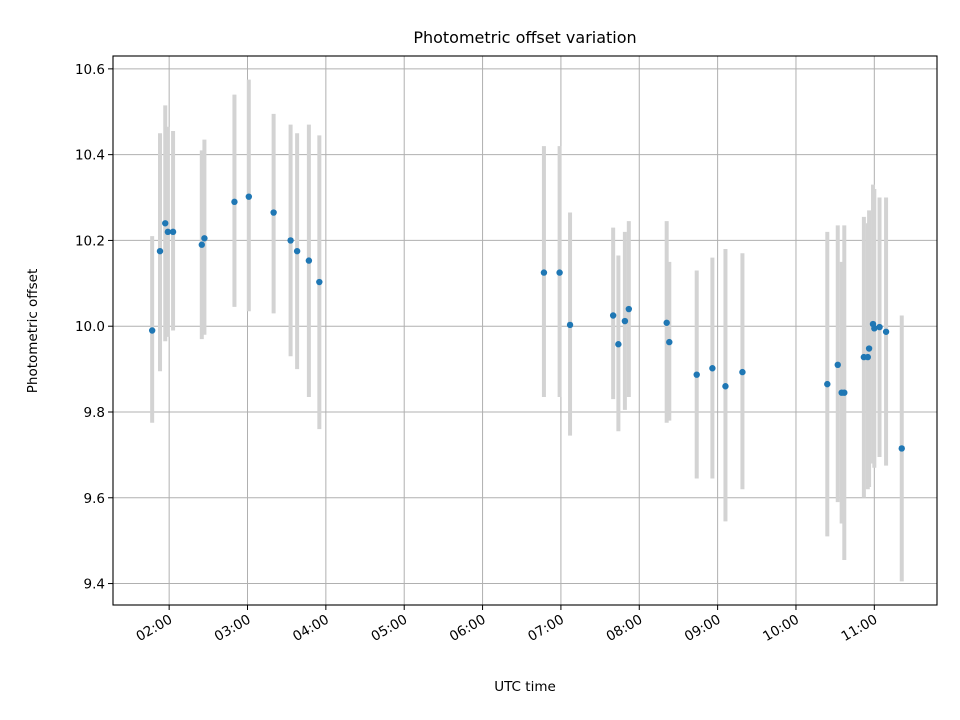 This screenshot has width=960, height=720. I want to click on y-axis-label: Photometric offset, so click(33, 331).